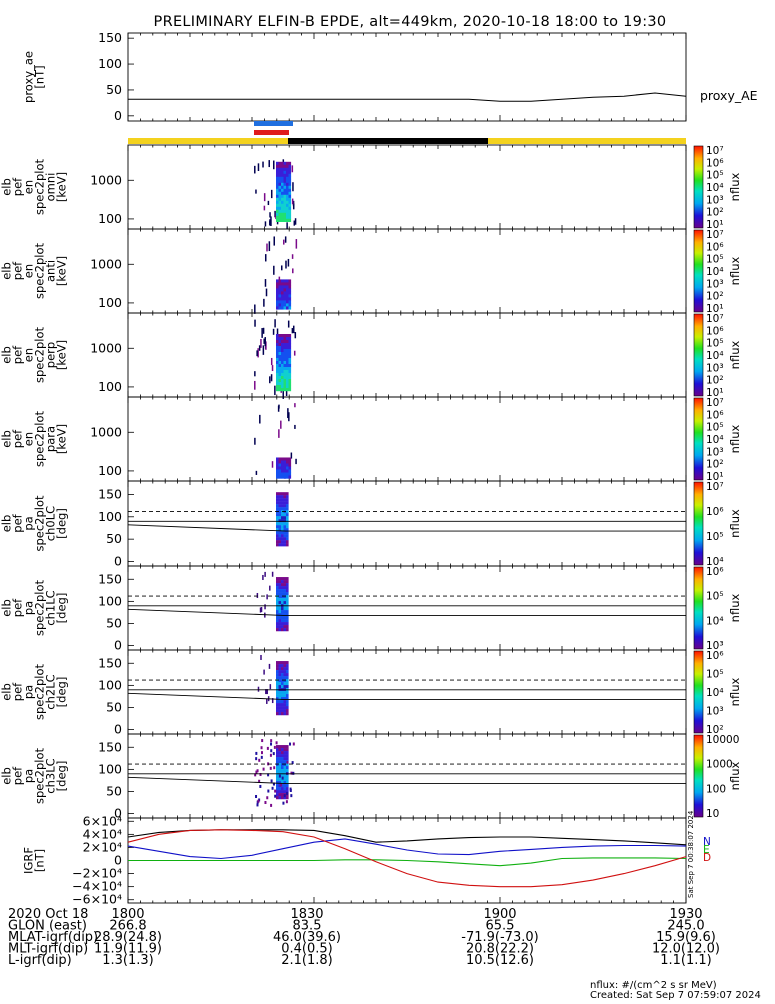  What do you see at coordinates (307, 926) in the screenshot?
I see `footer-value-1-1: 83.5` at bounding box center [307, 926].